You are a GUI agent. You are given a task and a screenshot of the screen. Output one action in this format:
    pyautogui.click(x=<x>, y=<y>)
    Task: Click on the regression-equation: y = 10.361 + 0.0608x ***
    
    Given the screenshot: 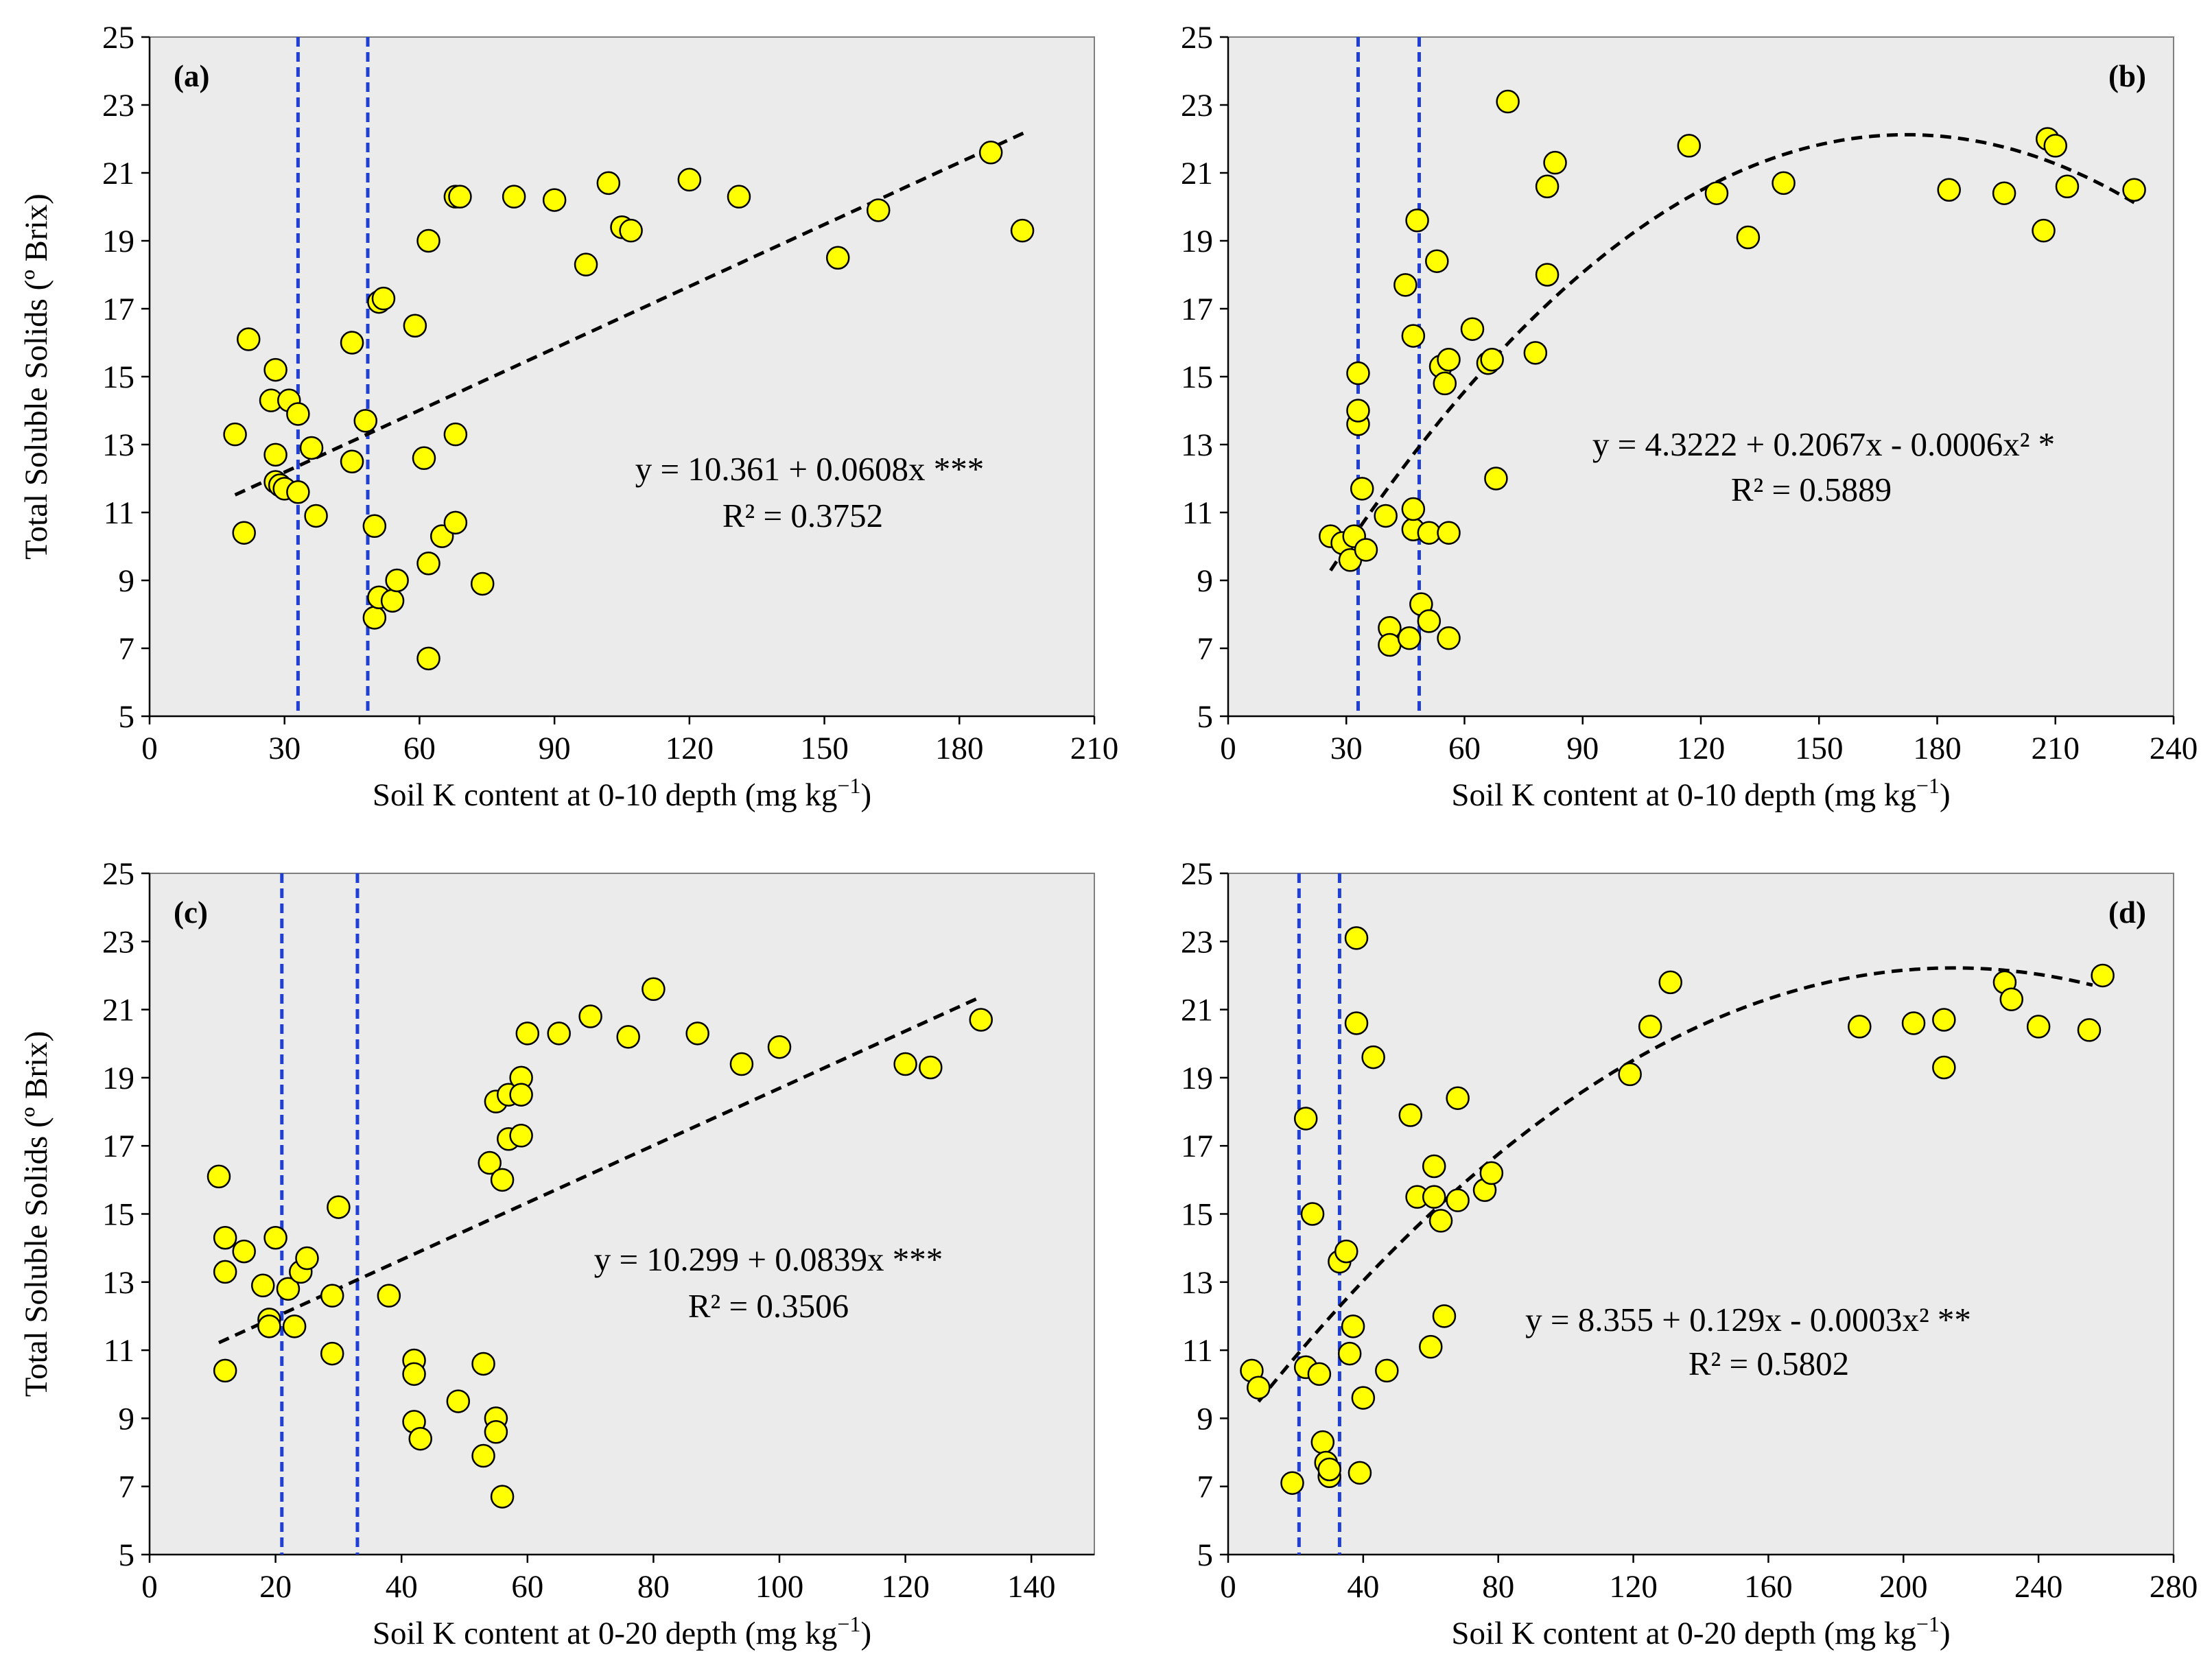 What is the action you would take?
    pyautogui.click(x=810, y=469)
    